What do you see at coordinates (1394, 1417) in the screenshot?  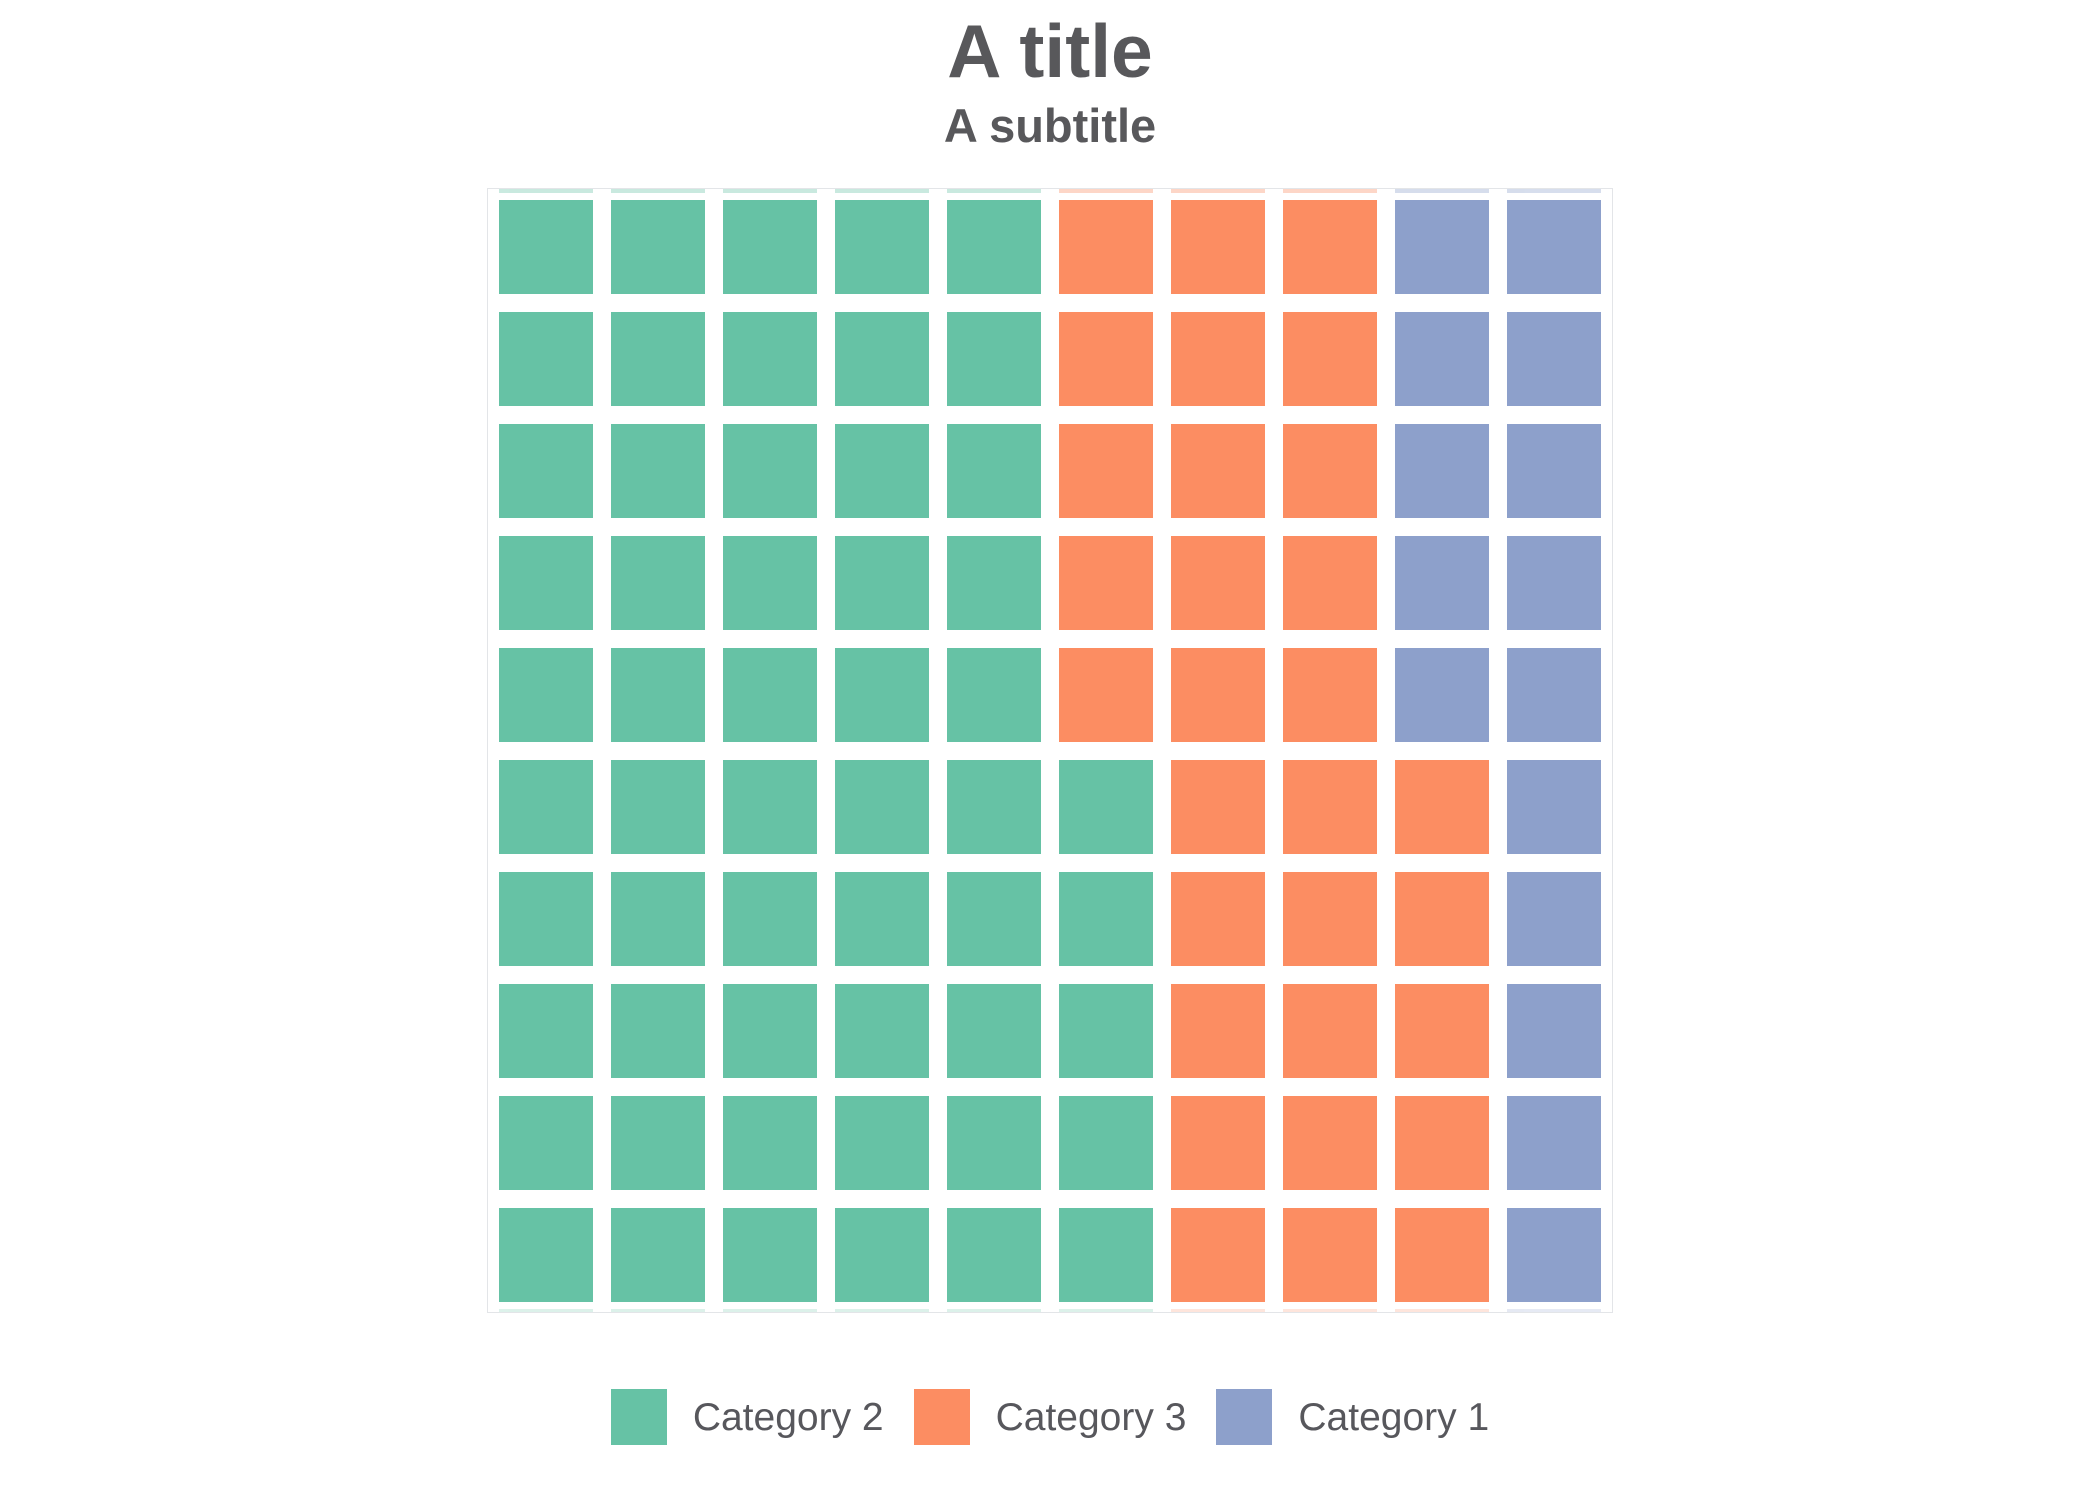 I see `legend-label: Category 1` at bounding box center [1394, 1417].